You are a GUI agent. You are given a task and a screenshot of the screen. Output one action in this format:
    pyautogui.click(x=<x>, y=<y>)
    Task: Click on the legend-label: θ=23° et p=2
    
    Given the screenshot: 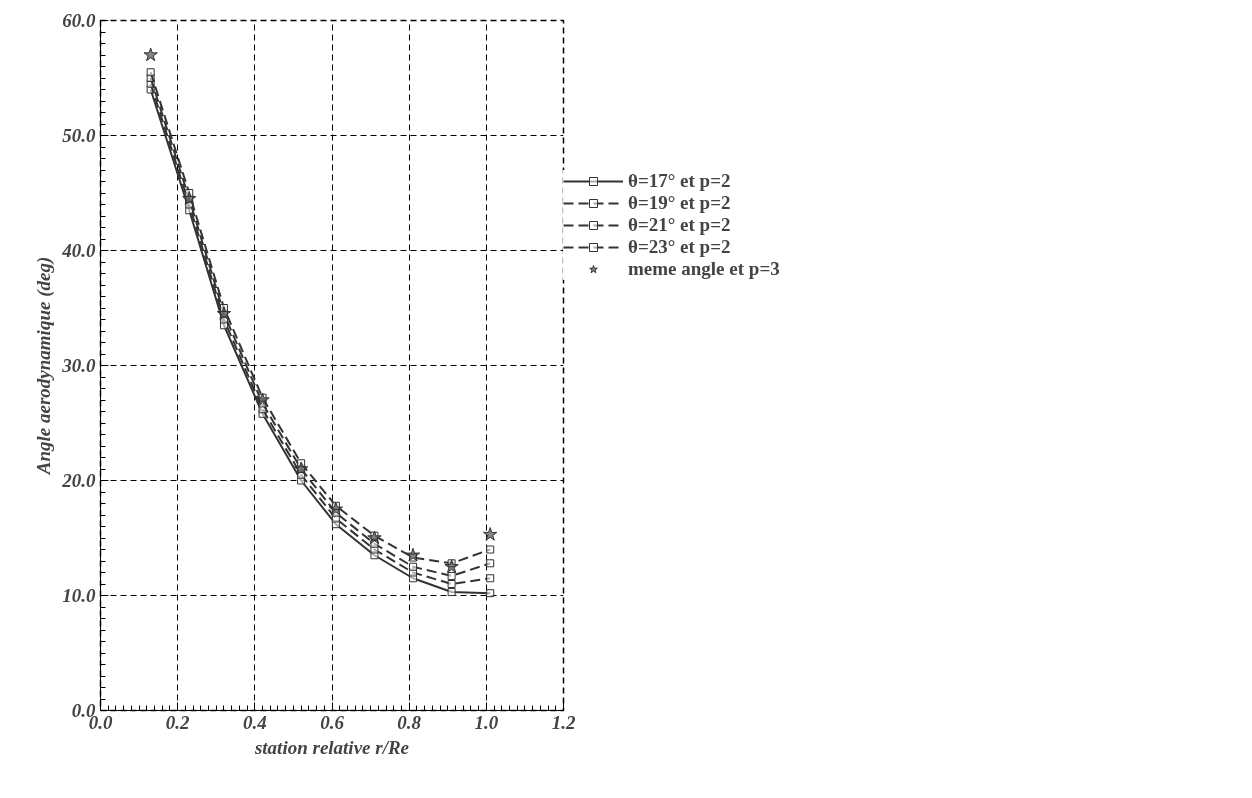 What is the action you would take?
    pyautogui.click(x=679, y=247)
    